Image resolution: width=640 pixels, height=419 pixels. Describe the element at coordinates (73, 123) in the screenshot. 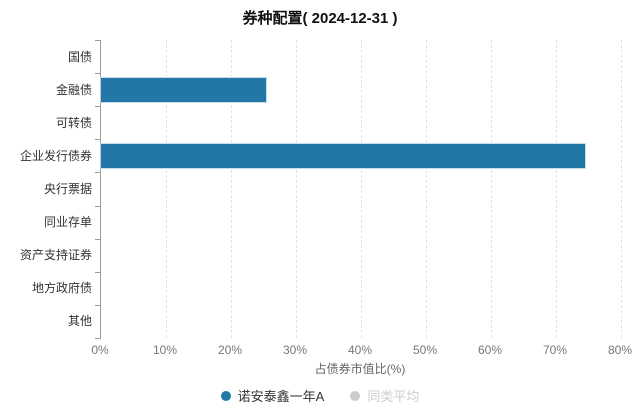

I see `y-axis-label: 可转债` at that location.